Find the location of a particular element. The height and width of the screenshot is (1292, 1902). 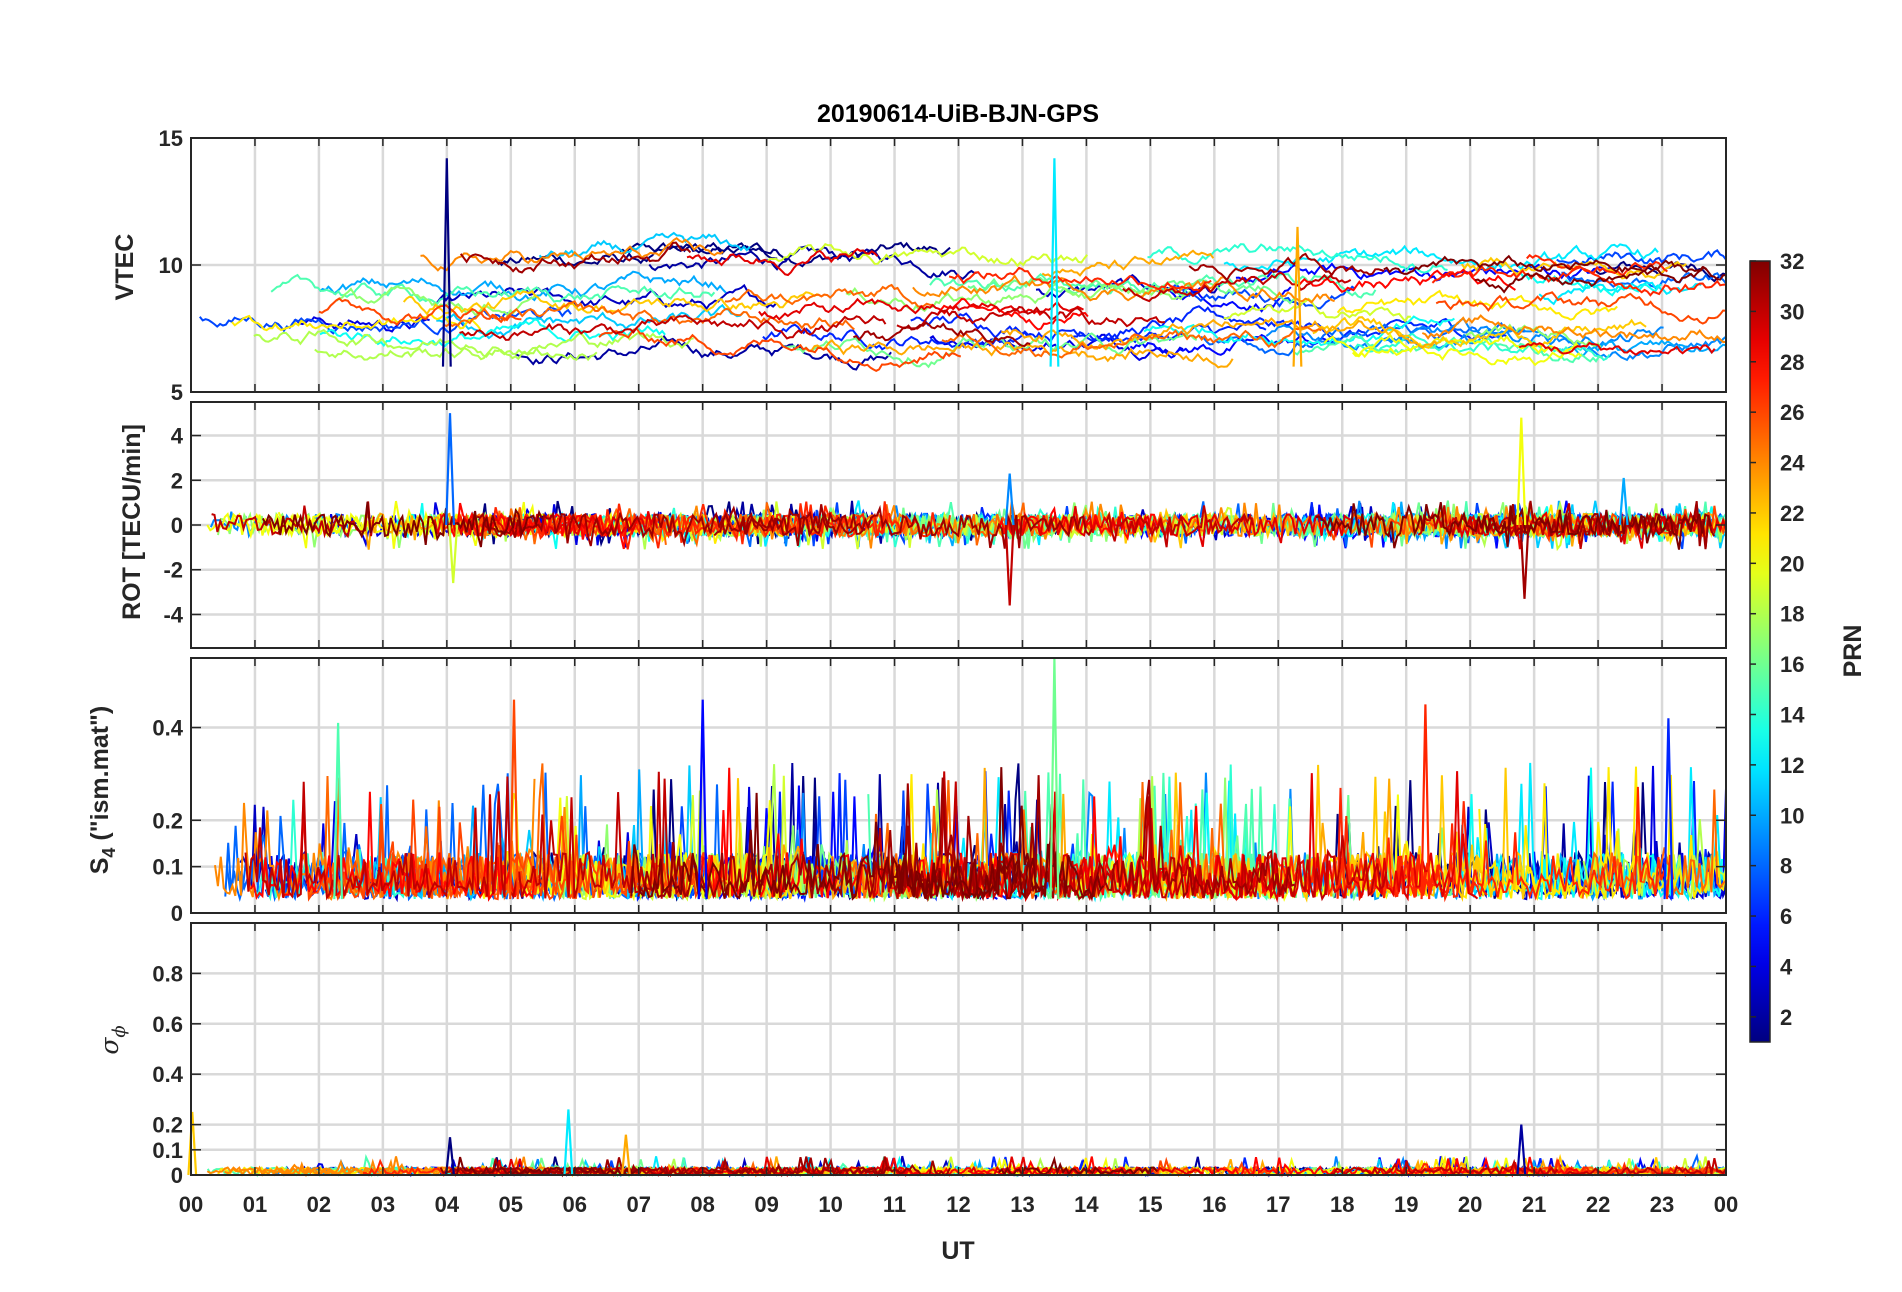

x-tick-label: 10 is located at coordinates (830, 1204).